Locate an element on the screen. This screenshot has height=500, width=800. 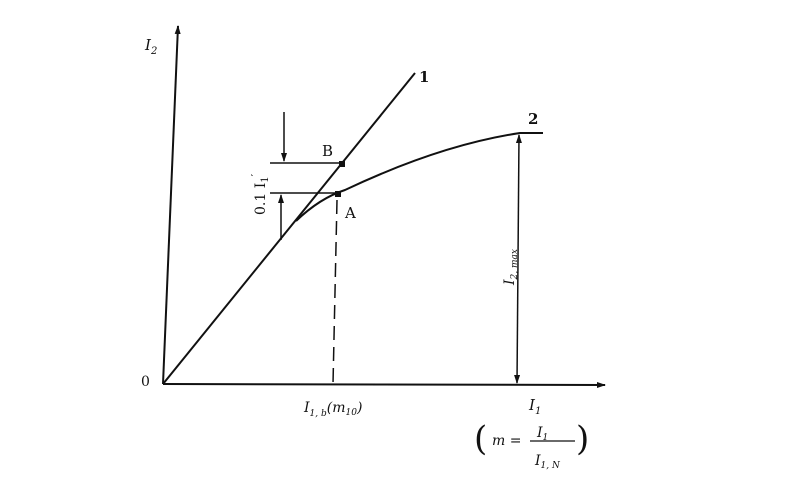
svg-text: m = is located at coordinates (506, 441).